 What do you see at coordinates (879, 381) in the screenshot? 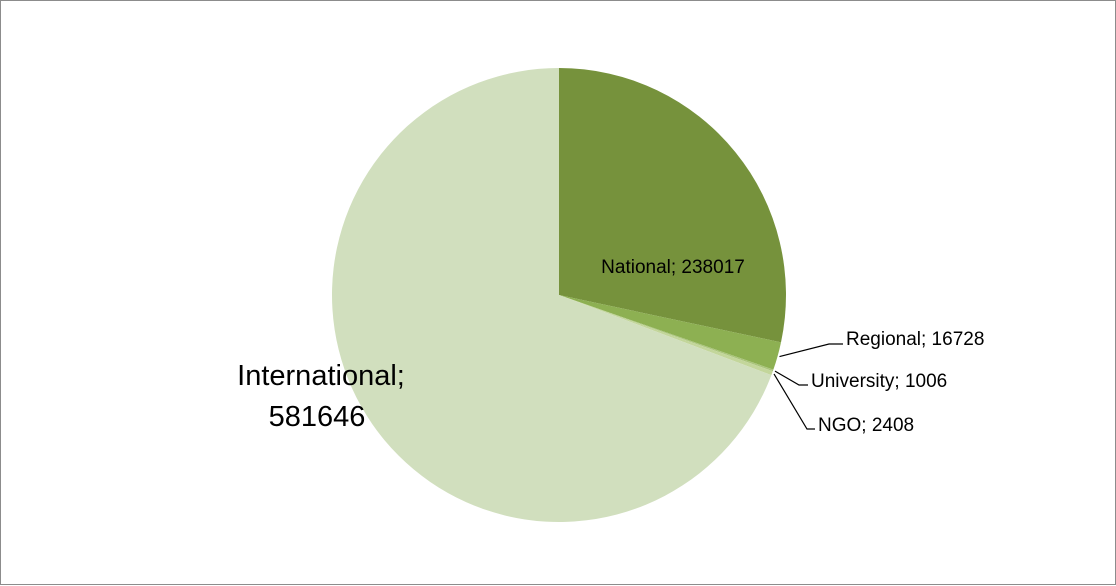
I see `data-label-university: University; 1006` at bounding box center [879, 381].